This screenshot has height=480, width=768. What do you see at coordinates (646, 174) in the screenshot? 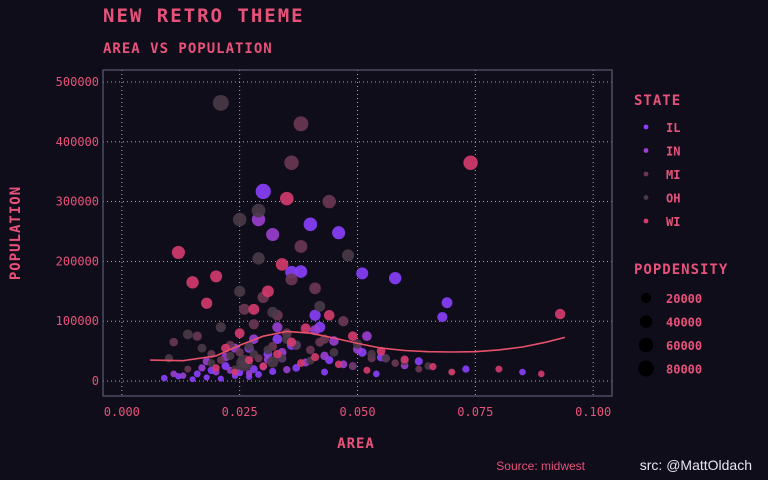
I see `legend-key-mi` at bounding box center [646, 174].